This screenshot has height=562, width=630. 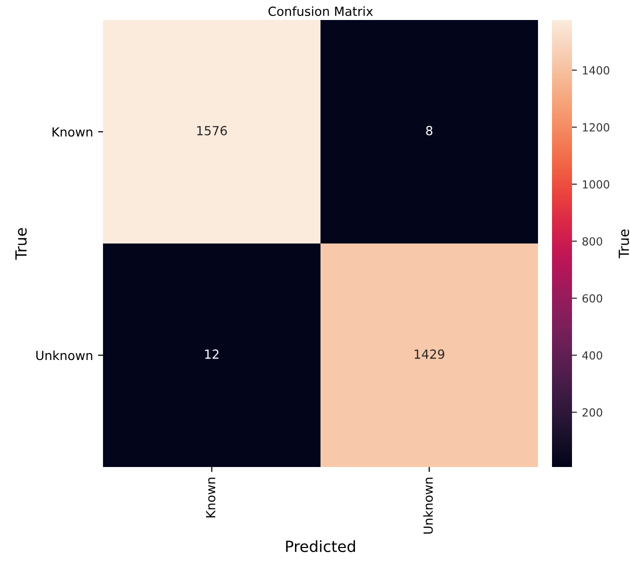 I want to click on color-bar-label: 1000, so click(x=596, y=184).